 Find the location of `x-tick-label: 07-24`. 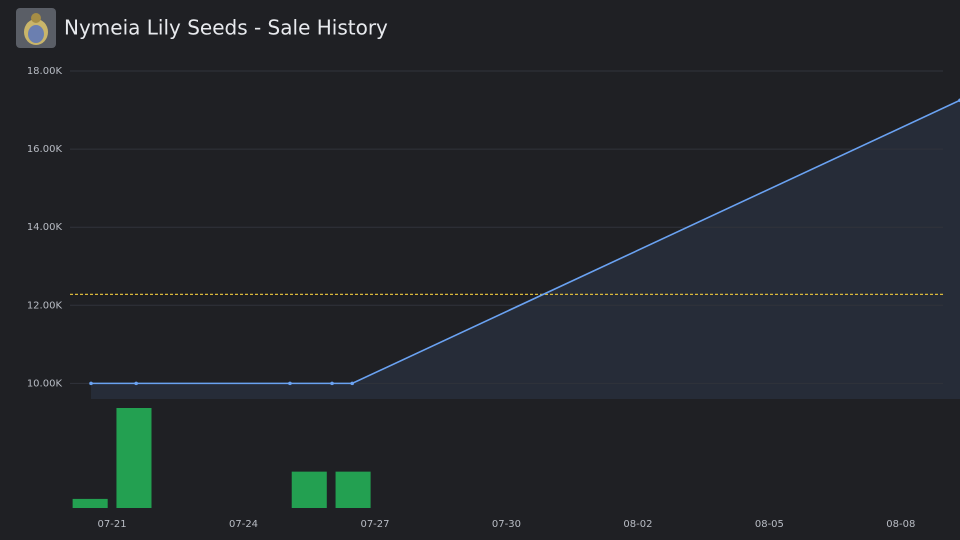

x-tick-label: 07-24 is located at coordinates (243, 524).